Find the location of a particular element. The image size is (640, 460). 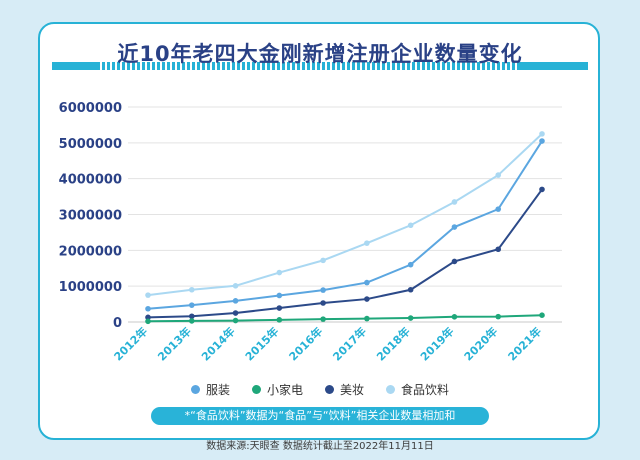

title-stripe-left is located at coordinates (75, 66).